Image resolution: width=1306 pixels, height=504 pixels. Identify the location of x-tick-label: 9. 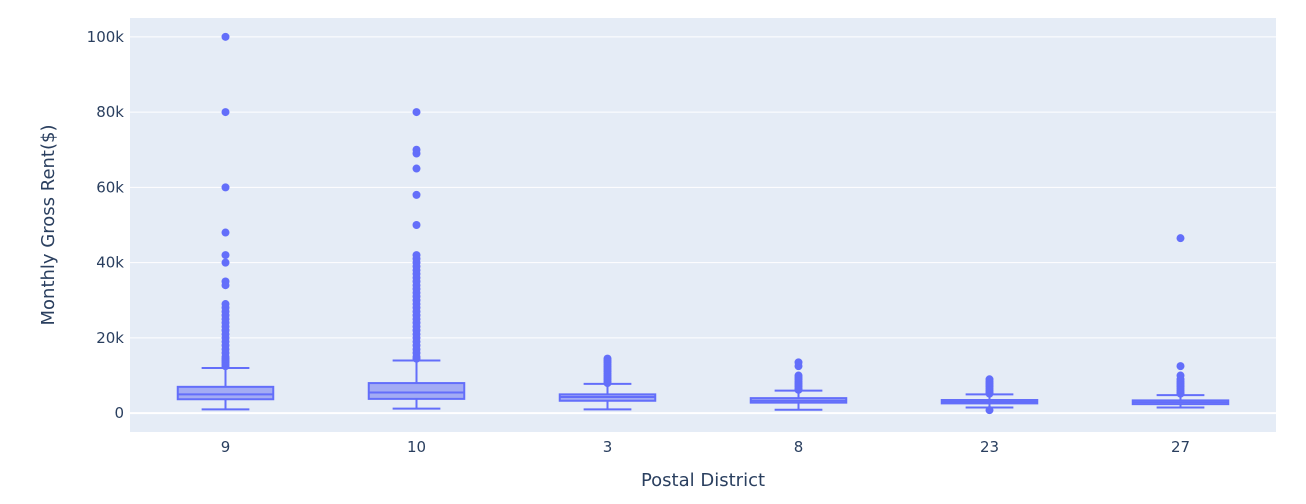
(226, 447).